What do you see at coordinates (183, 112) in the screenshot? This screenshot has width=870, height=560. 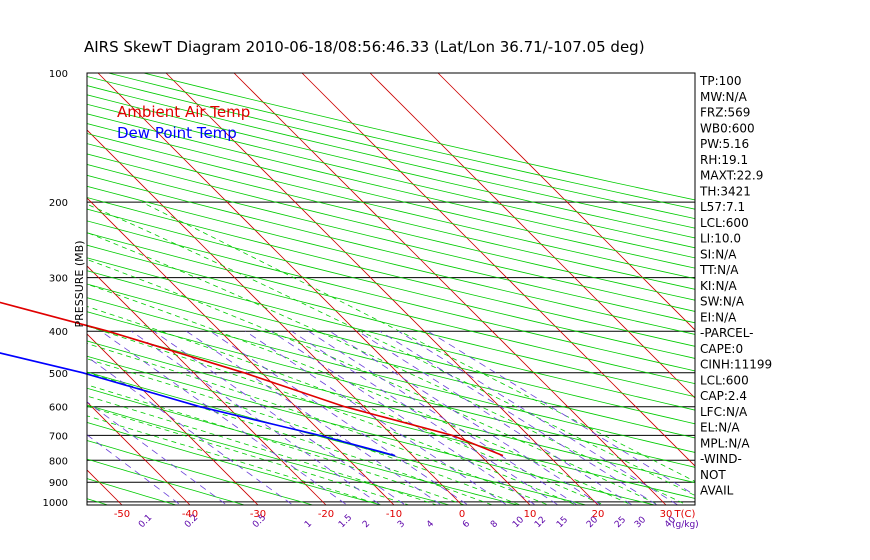 I see `legend-ambient-air-temp: Ambient Air Temp` at bounding box center [183, 112].